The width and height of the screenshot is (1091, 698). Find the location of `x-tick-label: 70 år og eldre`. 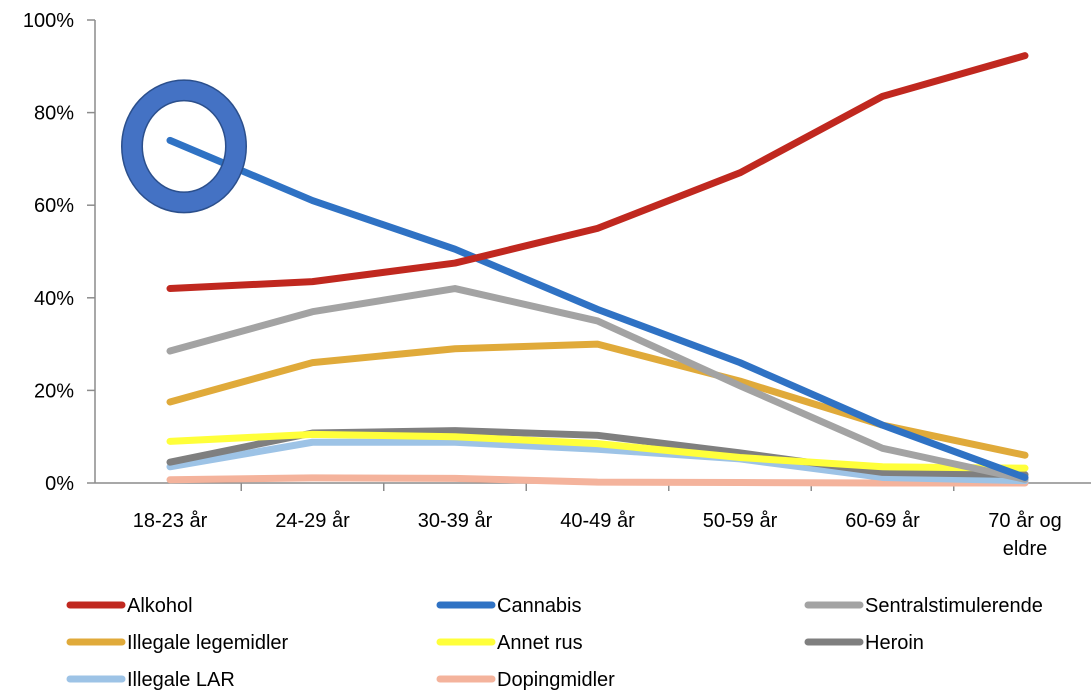

x-tick-label: 70 år og eldre is located at coordinates (1024, 535).